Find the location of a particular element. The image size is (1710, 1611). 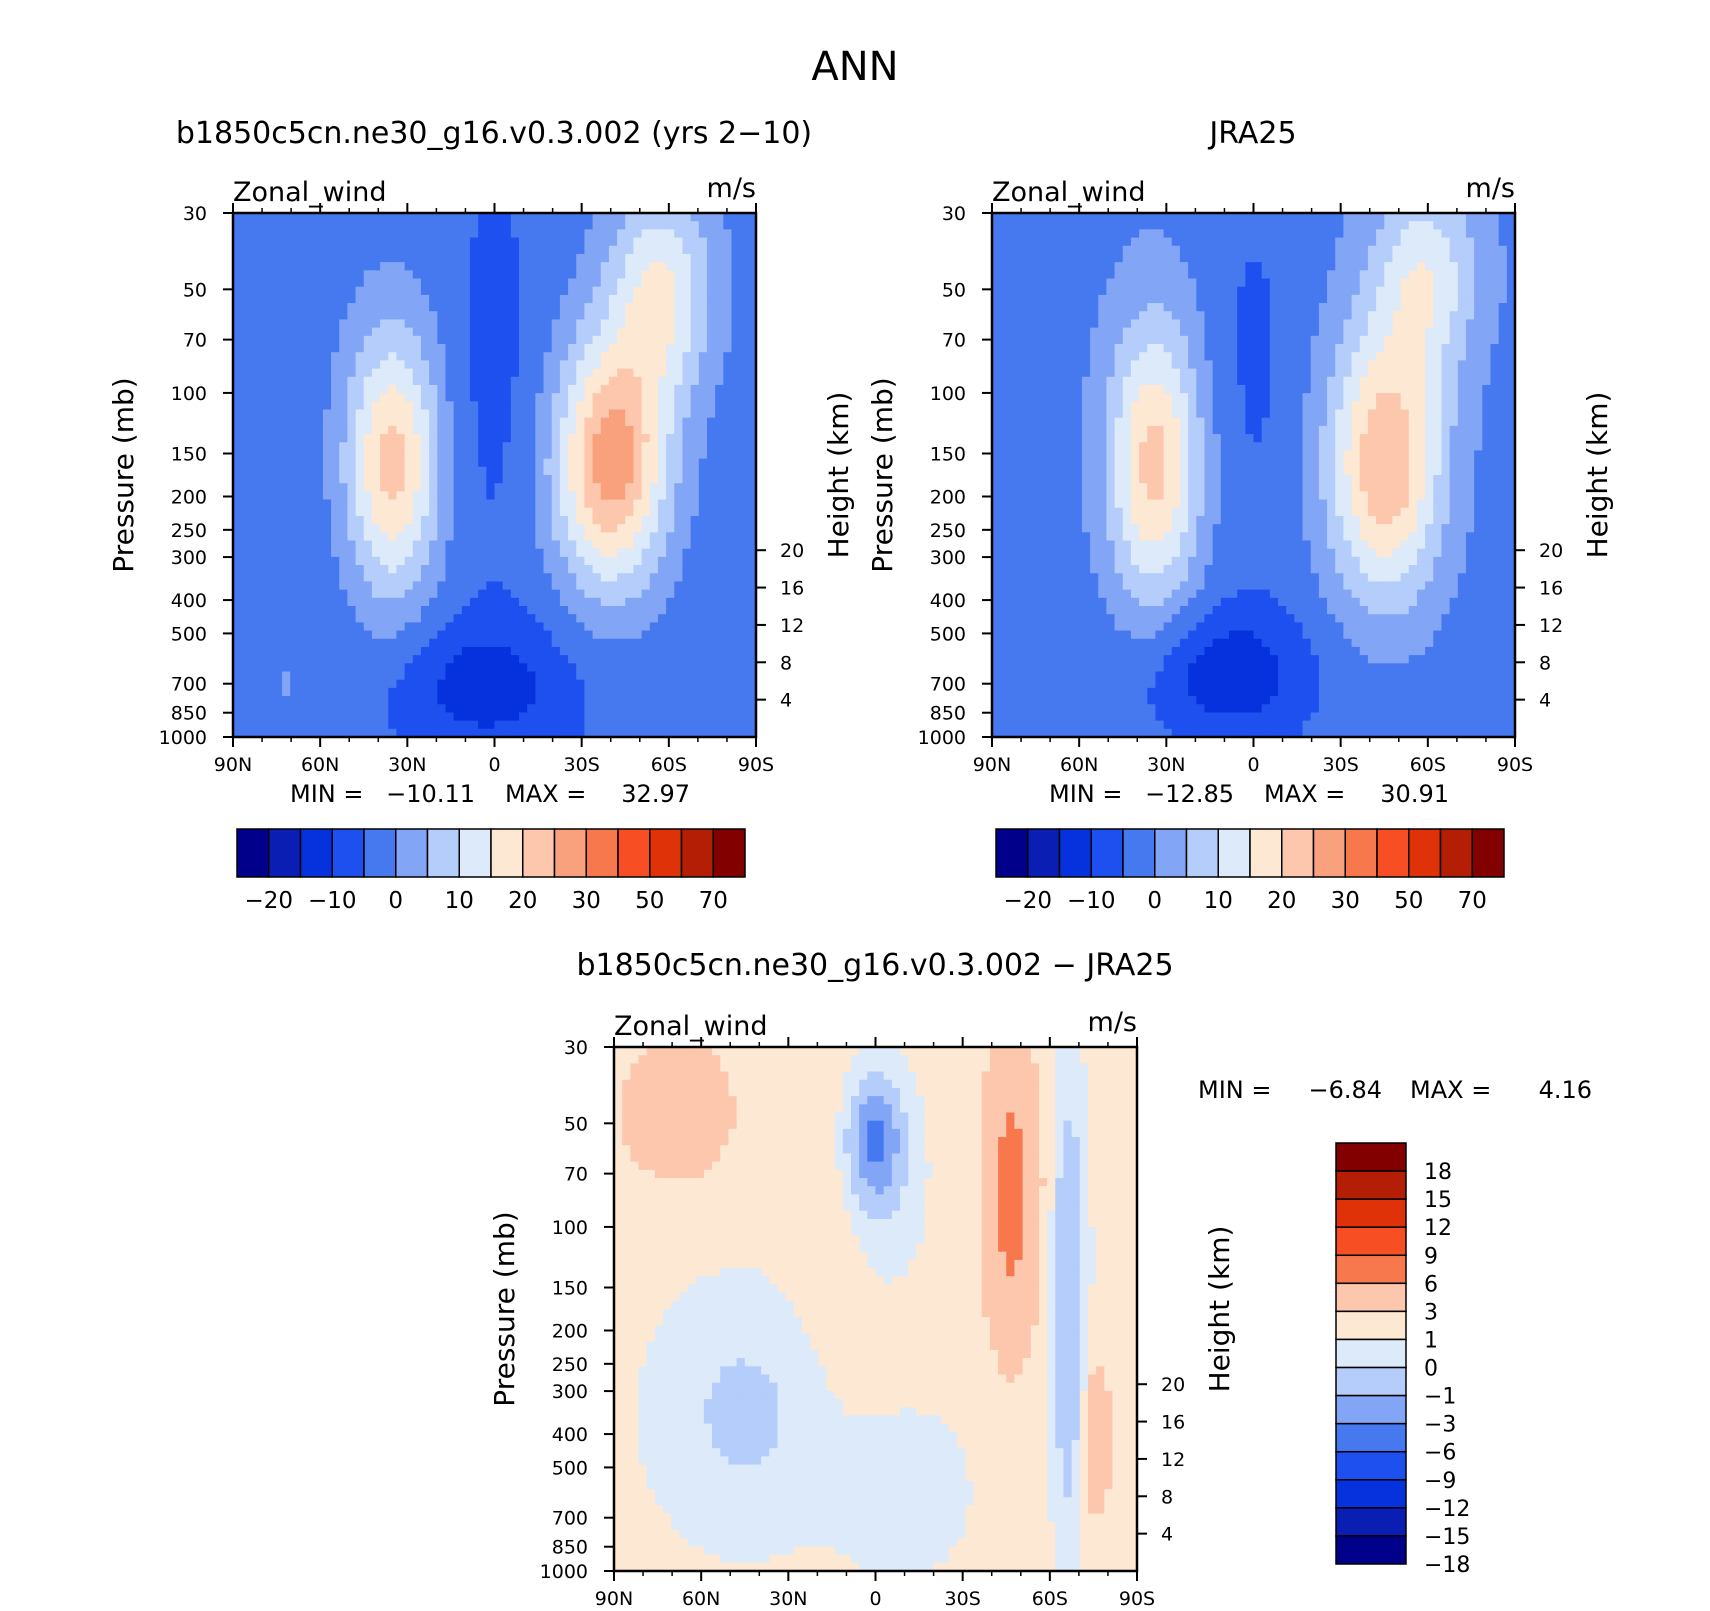

stats: MIN = −10.11 MAX = 32.97 is located at coordinates (490, 794).